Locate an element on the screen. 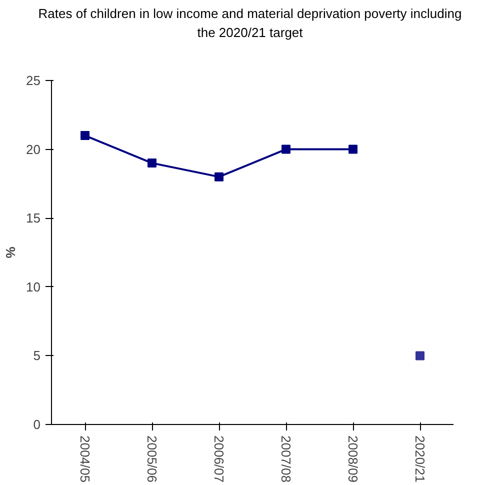 The image size is (495, 485). y-tick-label: 20 is located at coordinates (33, 149).